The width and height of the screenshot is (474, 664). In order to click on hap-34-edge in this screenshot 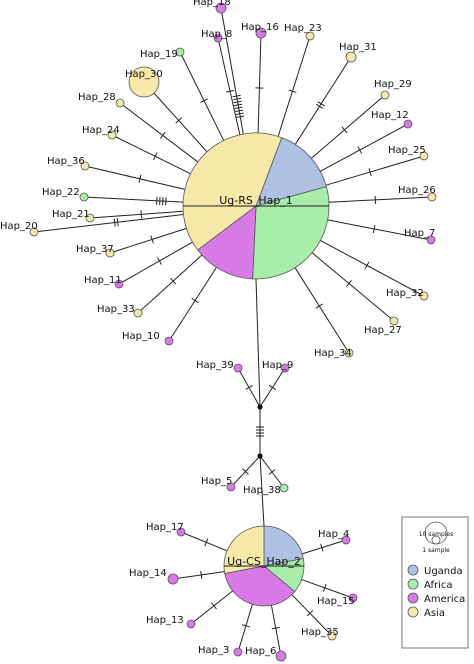, I will do `click(322, 310)`.